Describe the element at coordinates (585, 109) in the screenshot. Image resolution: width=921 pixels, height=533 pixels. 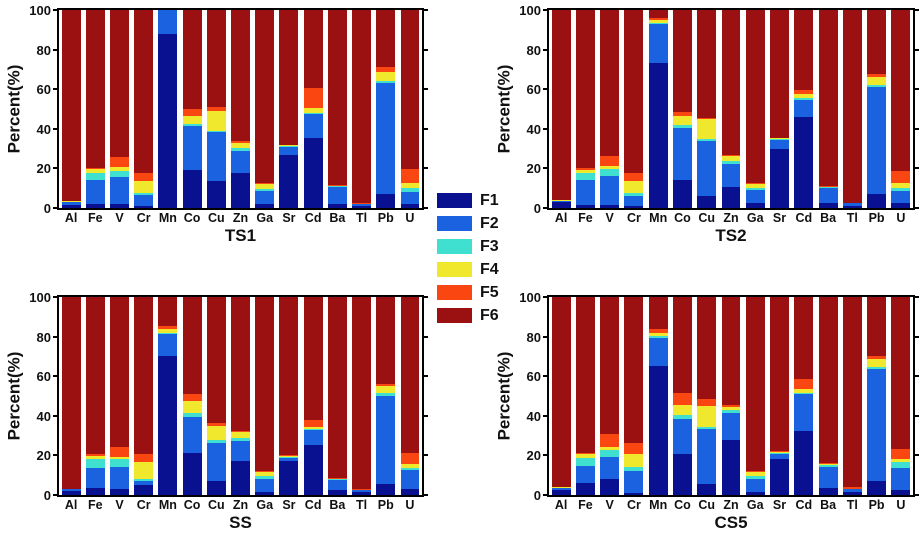
I see `bar-fe` at that location.